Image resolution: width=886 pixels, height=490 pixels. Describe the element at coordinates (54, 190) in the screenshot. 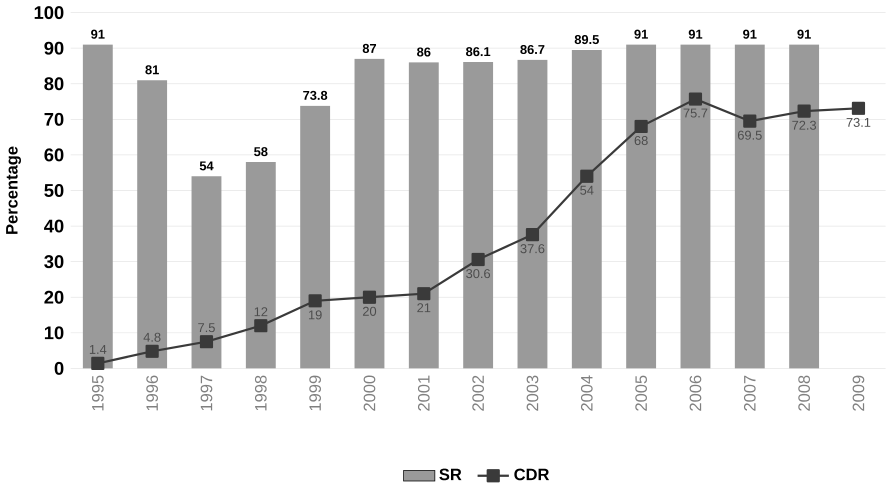

I see `y-tick-label: 50` at that location.